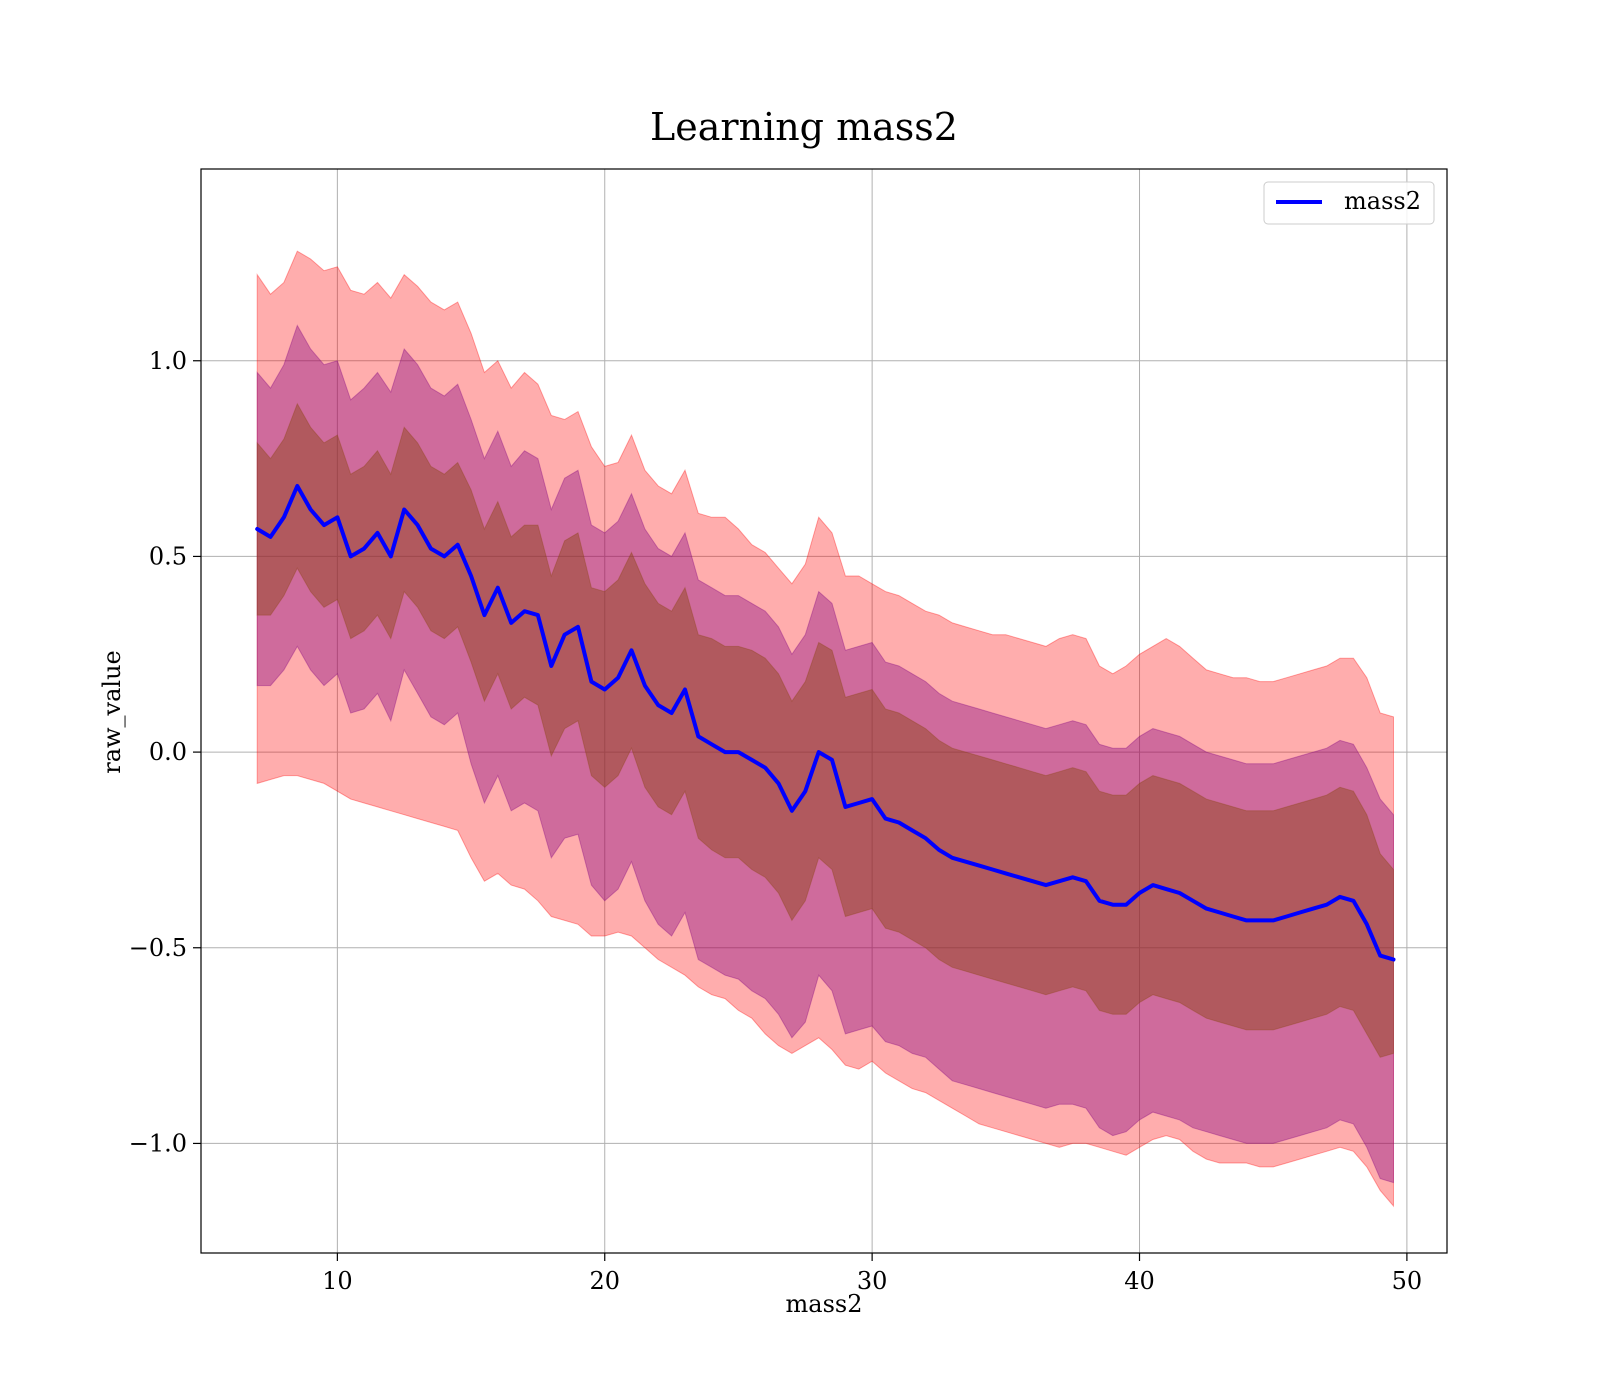 Image resolution: width=1600 pixels, height=1400 pixels. What do you see at coordinates (158, 948) in the screenshot?
I see `y-tick-label-1: −0.5` at bounding box center [158, 948].